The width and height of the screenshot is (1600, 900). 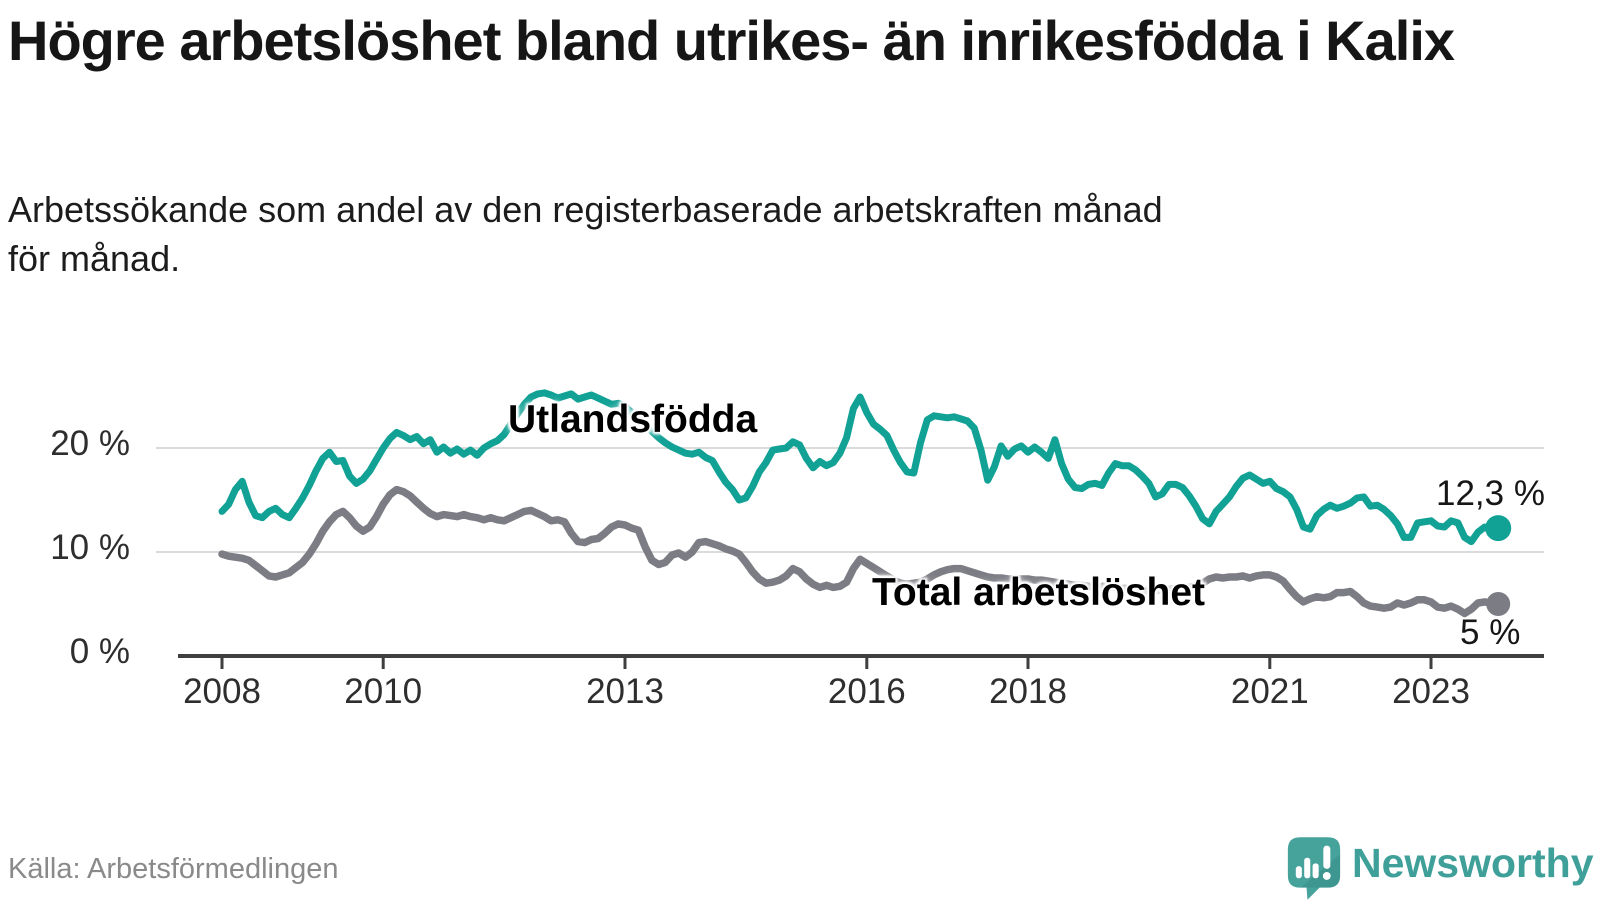 I want to click on x-axis-label-2016: 2016, so click(x=866, y=691).